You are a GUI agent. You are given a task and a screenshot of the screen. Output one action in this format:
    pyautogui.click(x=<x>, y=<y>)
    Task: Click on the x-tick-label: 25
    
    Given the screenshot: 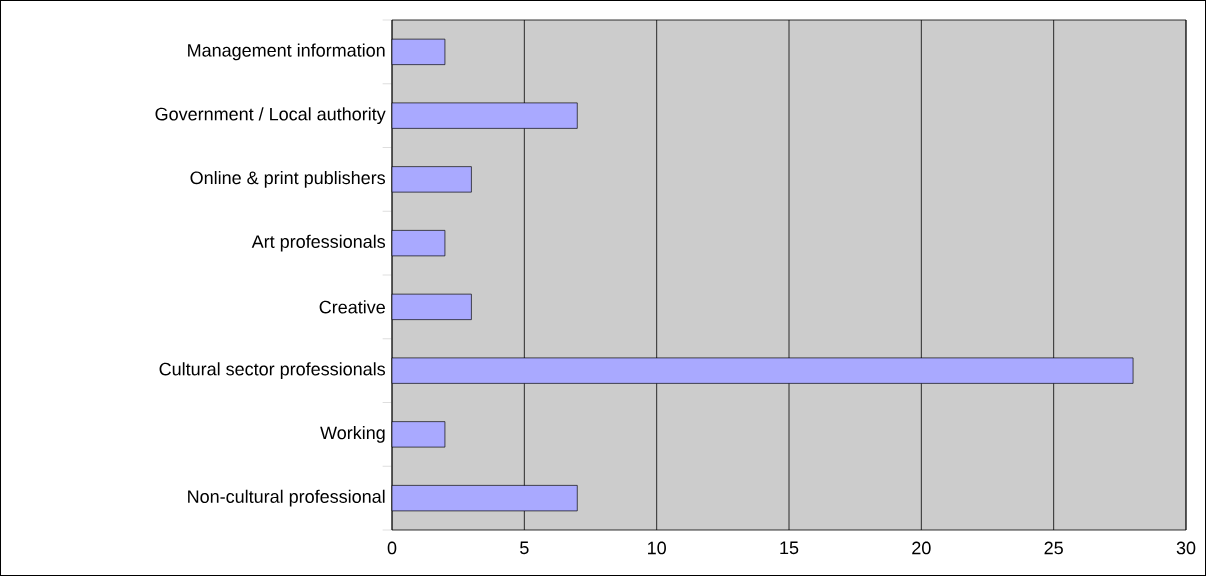 What is the action you would take?
    pyautogui.click(x=1053, y=548)
    